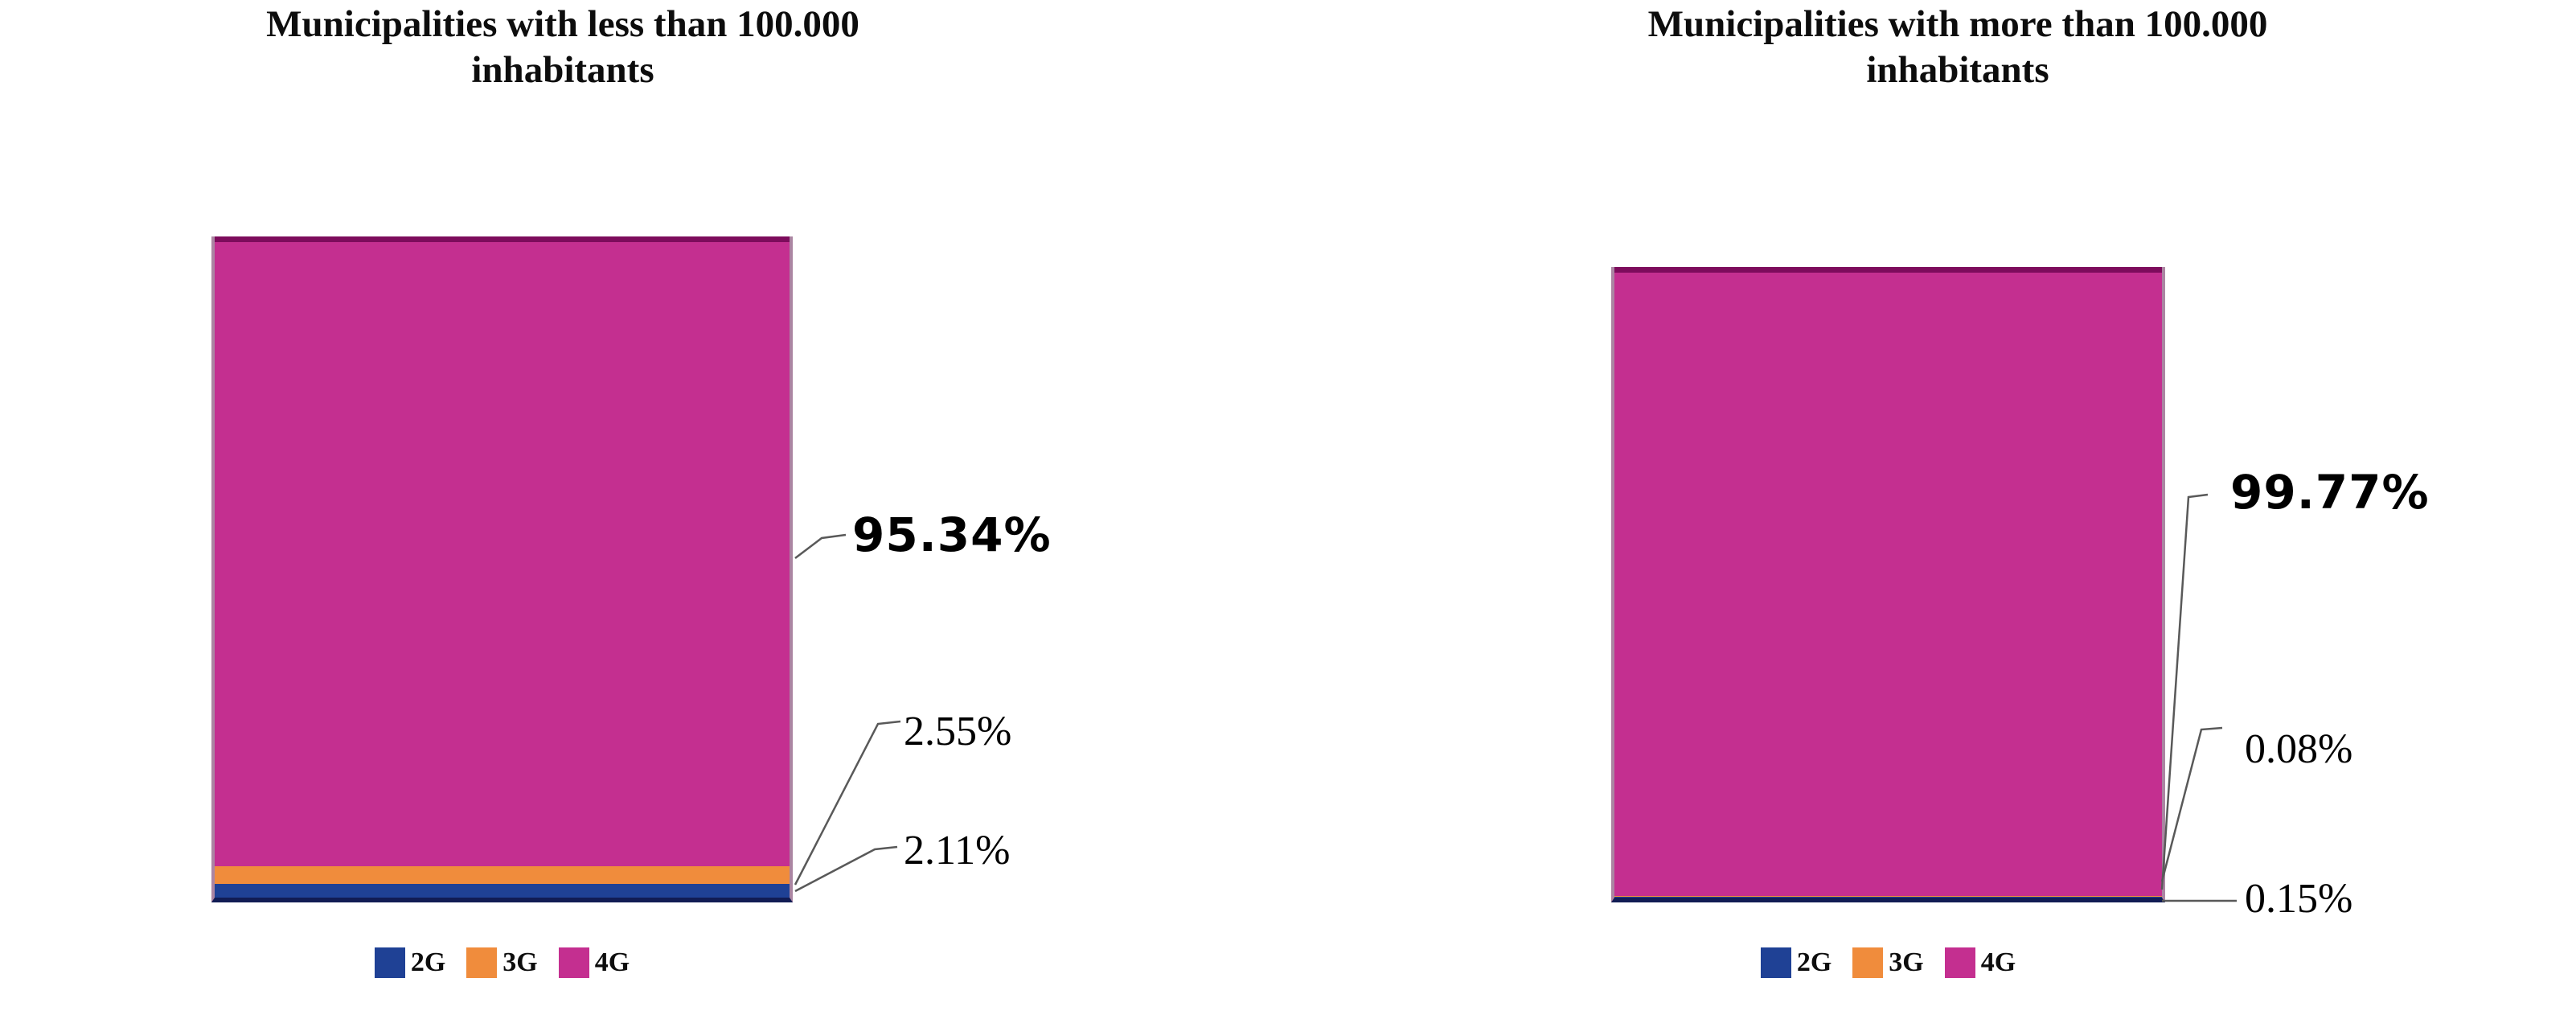 The height and width of the screenshot is (1011, 2576). I want to click on chart-title-line1: Municipalities with less than 100.000, so click(562, 24).